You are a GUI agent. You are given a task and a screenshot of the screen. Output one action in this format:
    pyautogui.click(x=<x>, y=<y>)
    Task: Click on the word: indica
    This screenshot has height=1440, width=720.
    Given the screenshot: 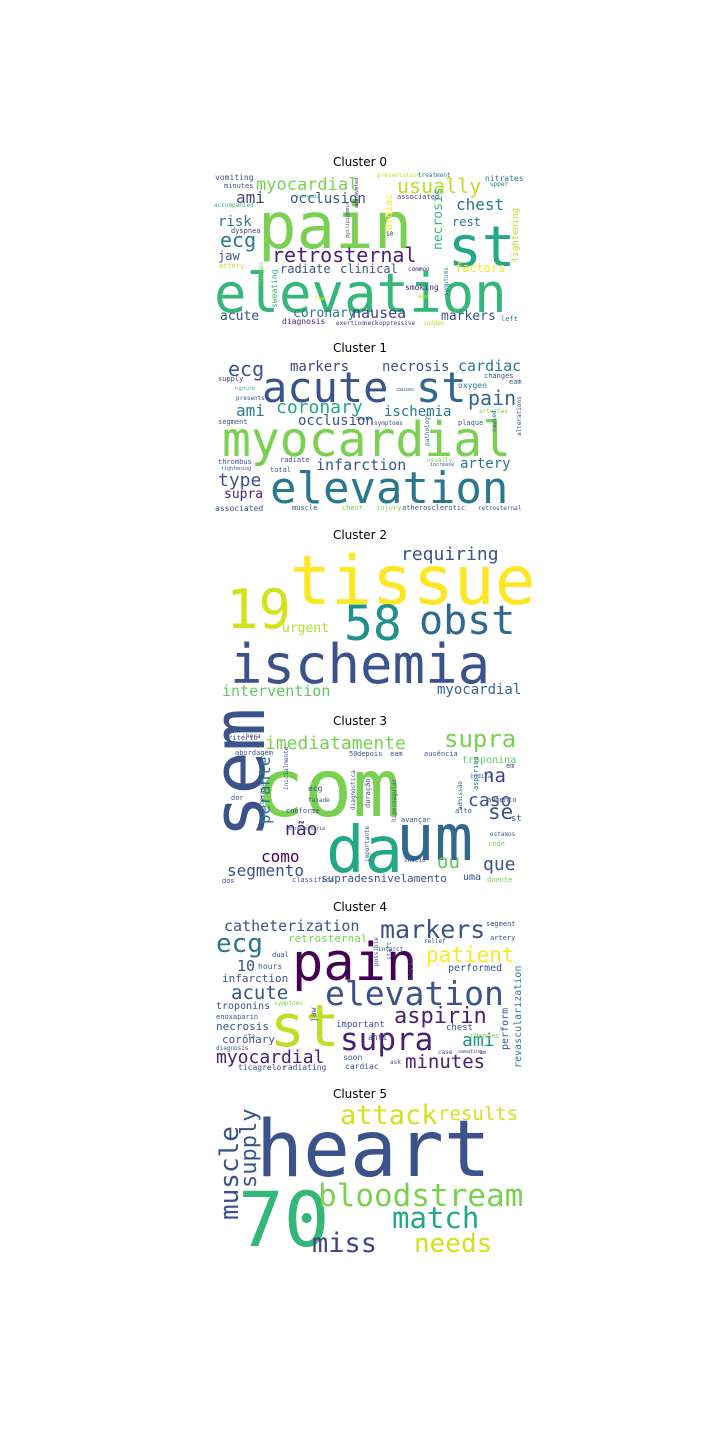 What is the action you would take?
    pyautogui.click(x=481, y=776)
    